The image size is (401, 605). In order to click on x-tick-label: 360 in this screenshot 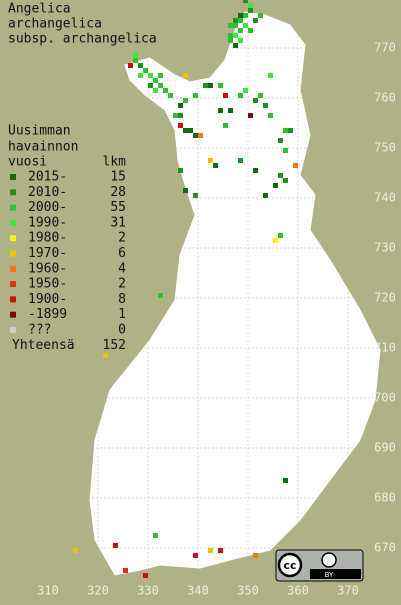, I will do `click(298, 591)`.